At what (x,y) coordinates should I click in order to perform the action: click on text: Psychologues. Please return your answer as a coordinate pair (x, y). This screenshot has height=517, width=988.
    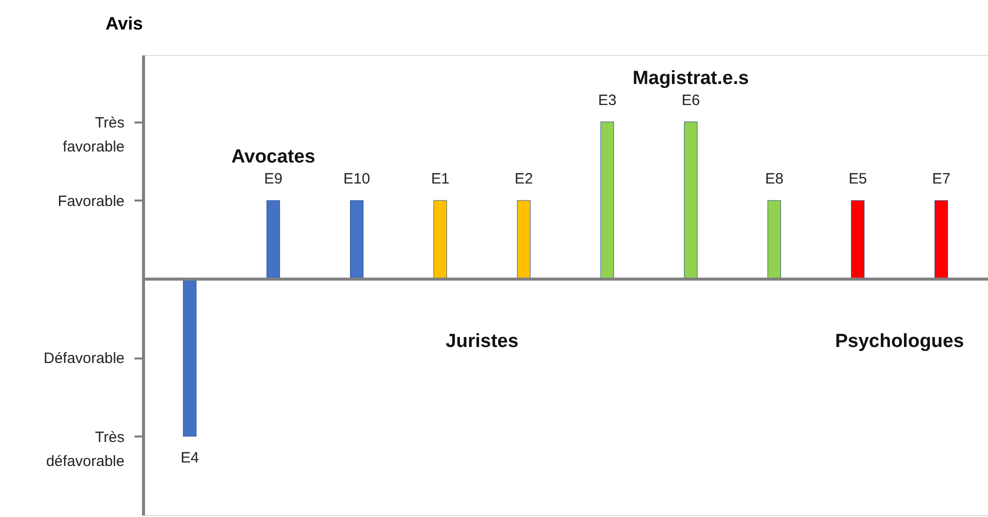
    Looking at the image, I should click on (899, 341).